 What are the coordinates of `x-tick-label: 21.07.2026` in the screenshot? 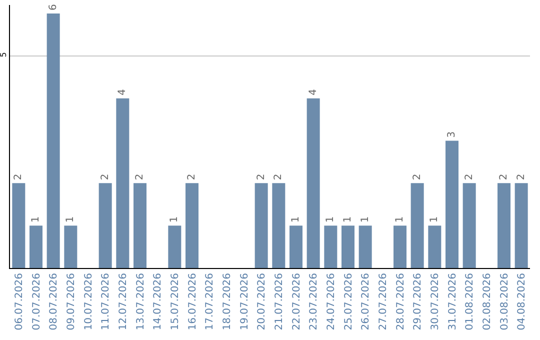 It's located at (279, 301).